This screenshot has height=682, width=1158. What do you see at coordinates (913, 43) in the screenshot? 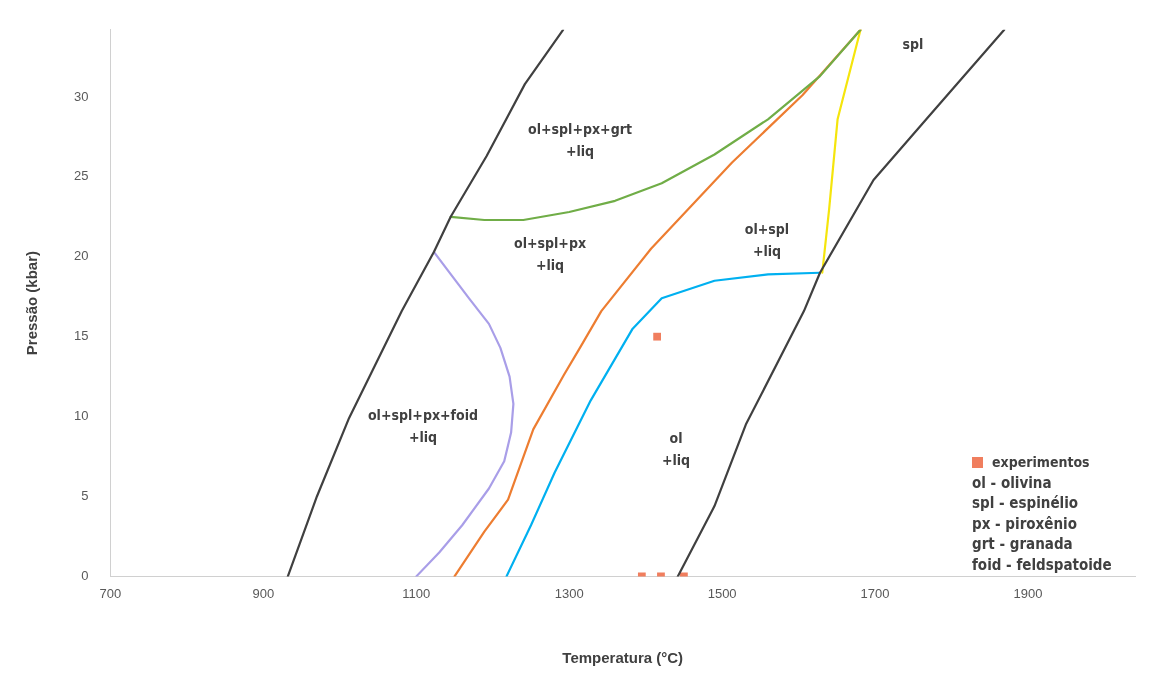
I see `annotation: spl` at bounding box center [913, 43].